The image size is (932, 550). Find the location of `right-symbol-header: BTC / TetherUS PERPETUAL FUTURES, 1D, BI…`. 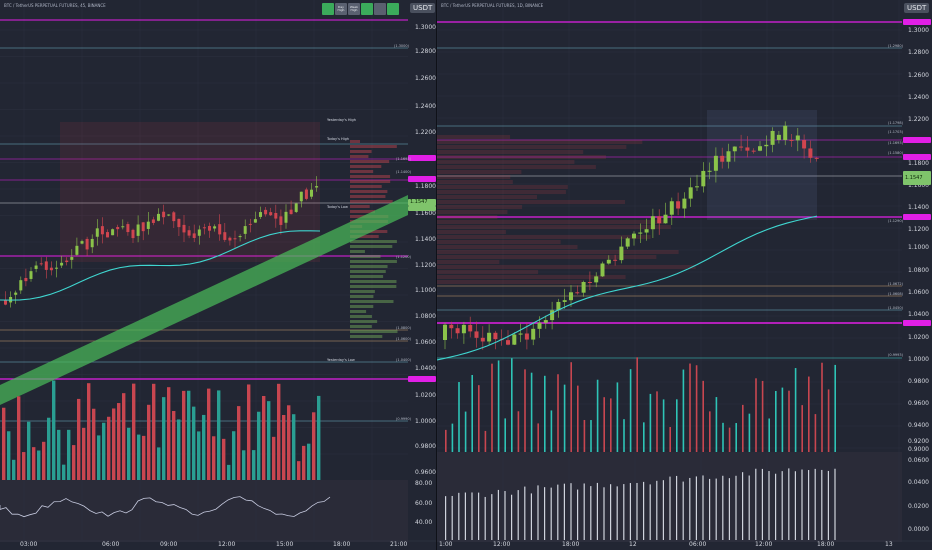

right-symbol-header: BTC / TetherUS PERPETUAL FUTURES, 1D, BI… is located at coordinates (492, 5).